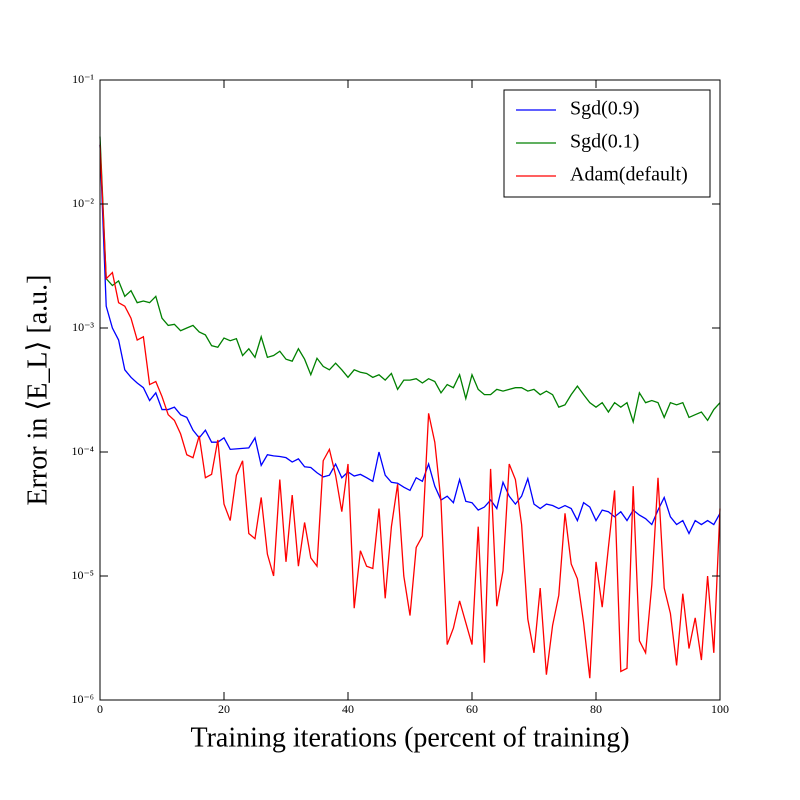  I want to click on y-tick-label: 10⁻⁵, so click(82, 575).